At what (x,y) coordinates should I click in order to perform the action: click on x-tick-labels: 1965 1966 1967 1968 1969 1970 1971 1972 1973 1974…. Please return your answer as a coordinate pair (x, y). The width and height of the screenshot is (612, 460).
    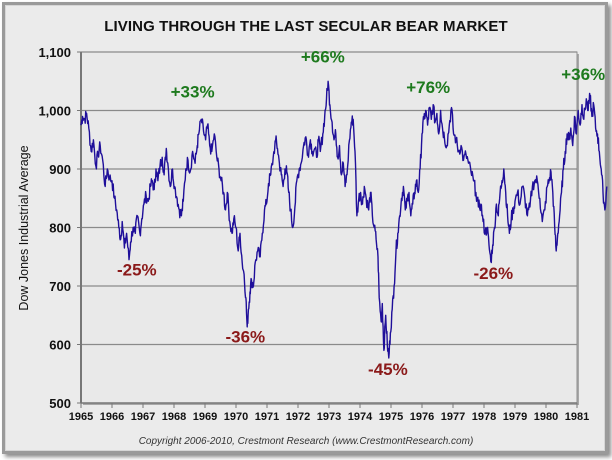
    Looking at the image, I should click on (329, 413).